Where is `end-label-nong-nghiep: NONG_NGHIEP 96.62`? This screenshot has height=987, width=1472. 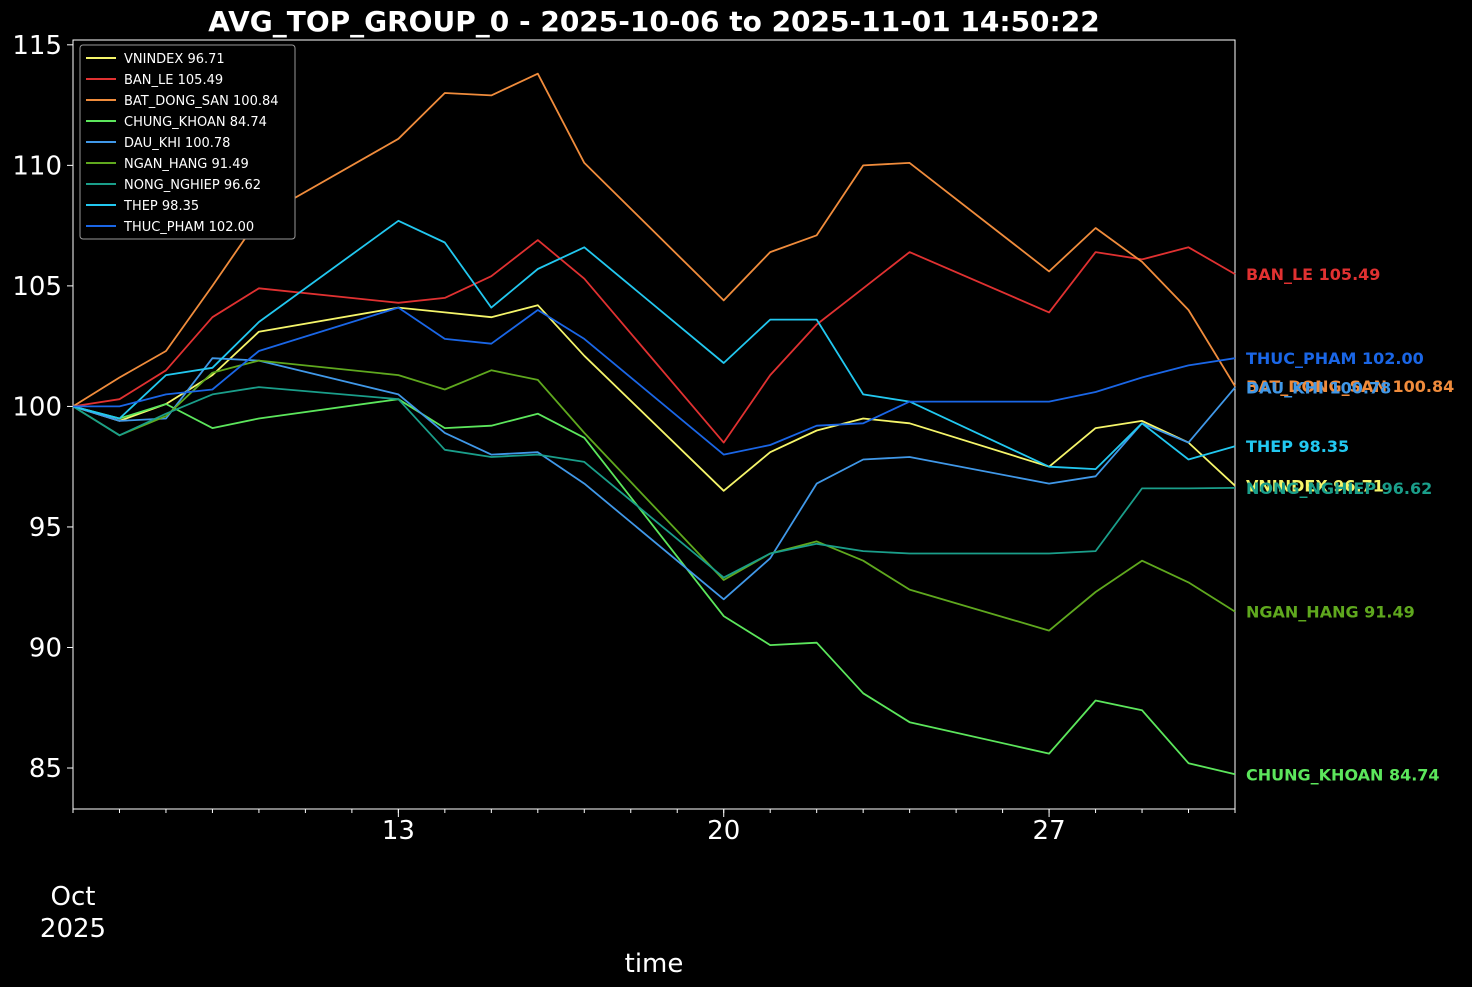 end-label-nong-nghiep: NONG_NGHIEP 96.62 is located at coordinates (1339, 488).